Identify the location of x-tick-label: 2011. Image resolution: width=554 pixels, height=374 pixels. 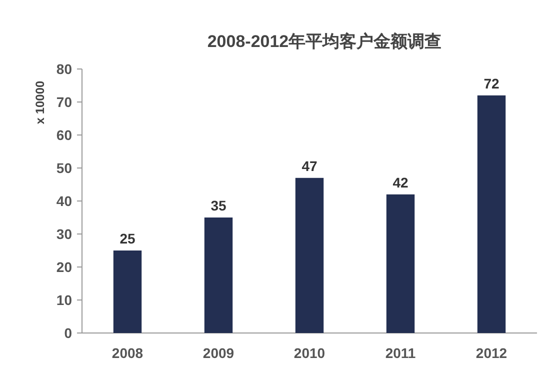
(400, 353).